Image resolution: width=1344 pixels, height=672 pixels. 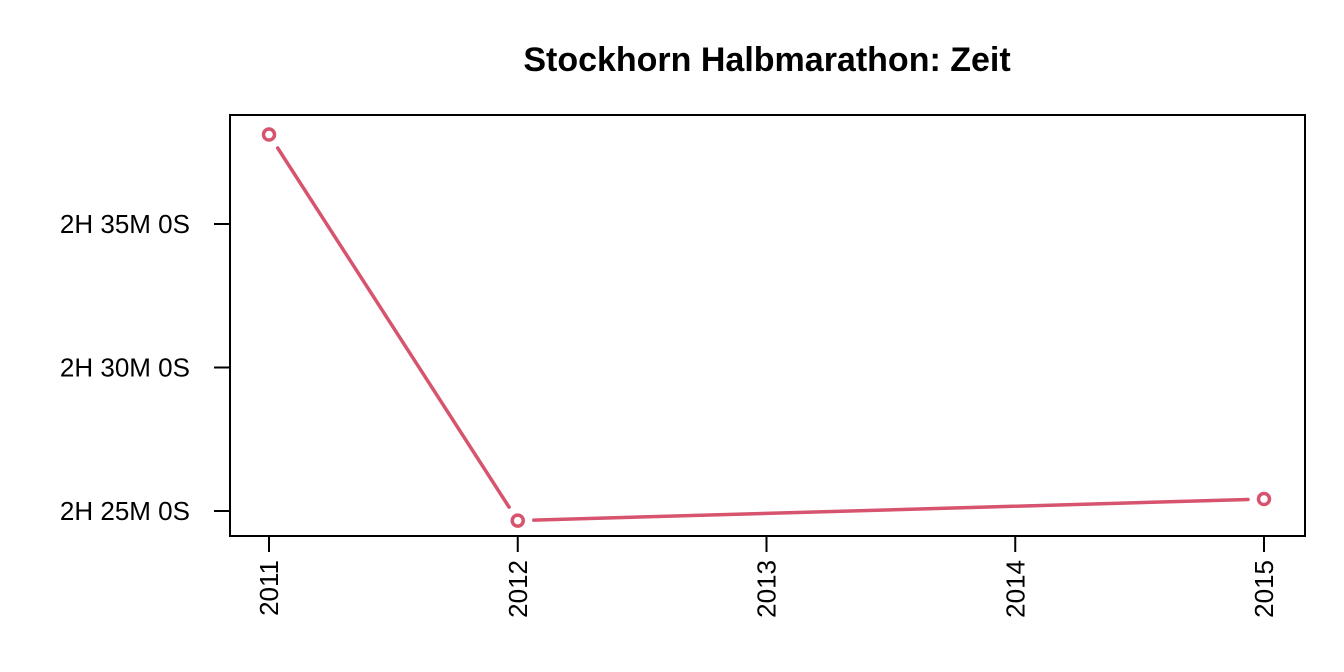 I want to click on x-tick-label: 2013, so click(x=767, y=589).